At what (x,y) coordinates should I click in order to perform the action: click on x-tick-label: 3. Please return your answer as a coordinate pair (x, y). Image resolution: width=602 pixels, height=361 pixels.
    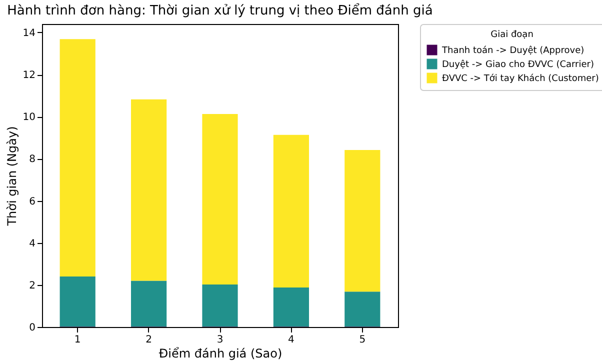
    Looking at the image, I should click on (220, 340).